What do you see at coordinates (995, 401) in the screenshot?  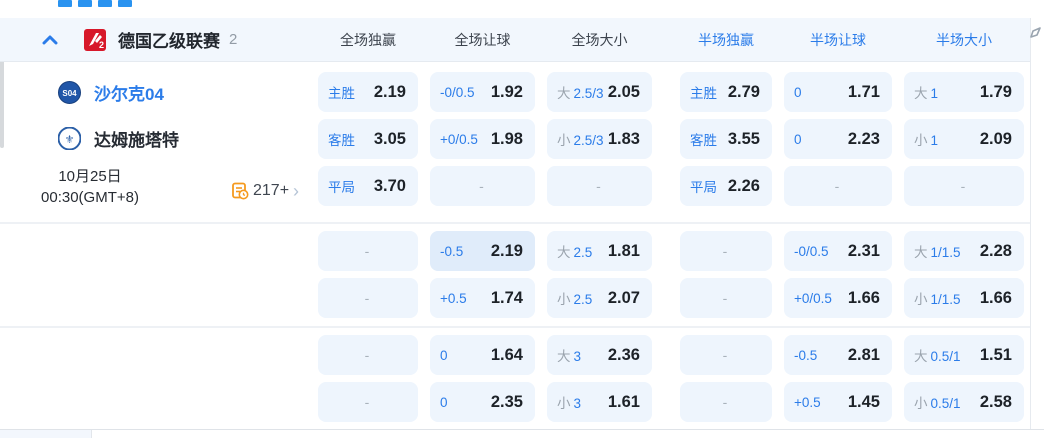 I see `odds-value: 2.58` at bounding box center [995, 401].